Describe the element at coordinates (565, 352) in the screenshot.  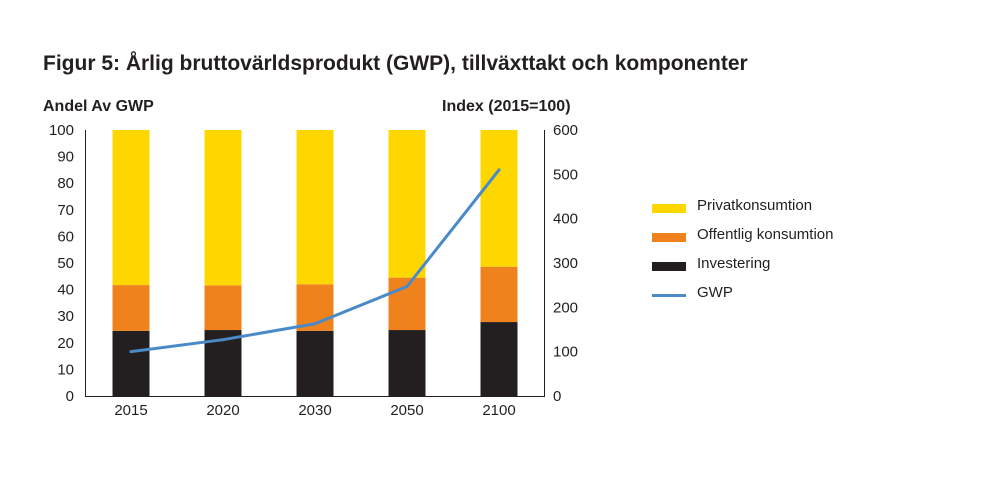
I see `right-tick-label: 100` at that location.